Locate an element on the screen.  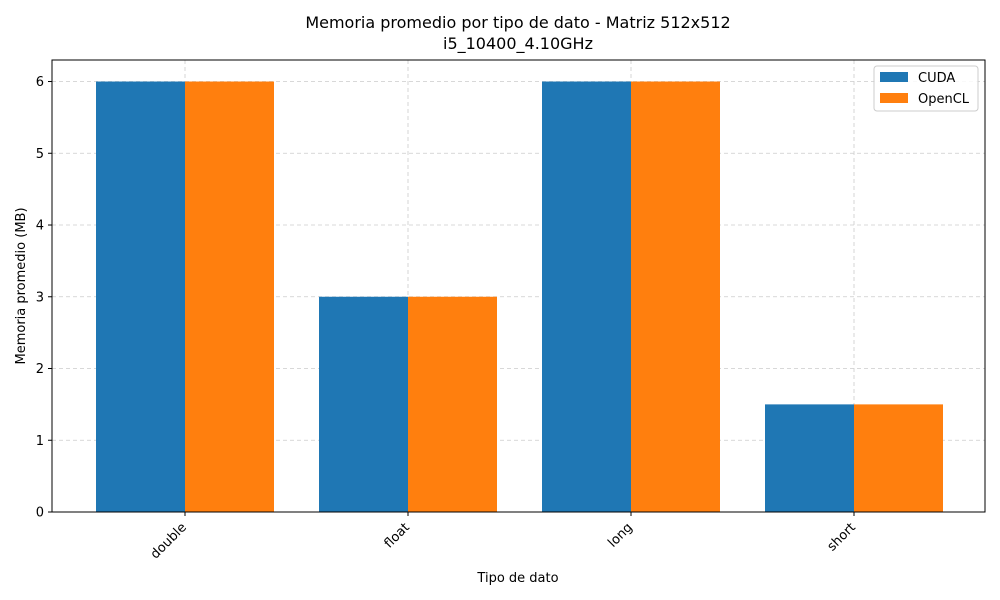
bar-opencl-float is located at coordinates (452, 404).